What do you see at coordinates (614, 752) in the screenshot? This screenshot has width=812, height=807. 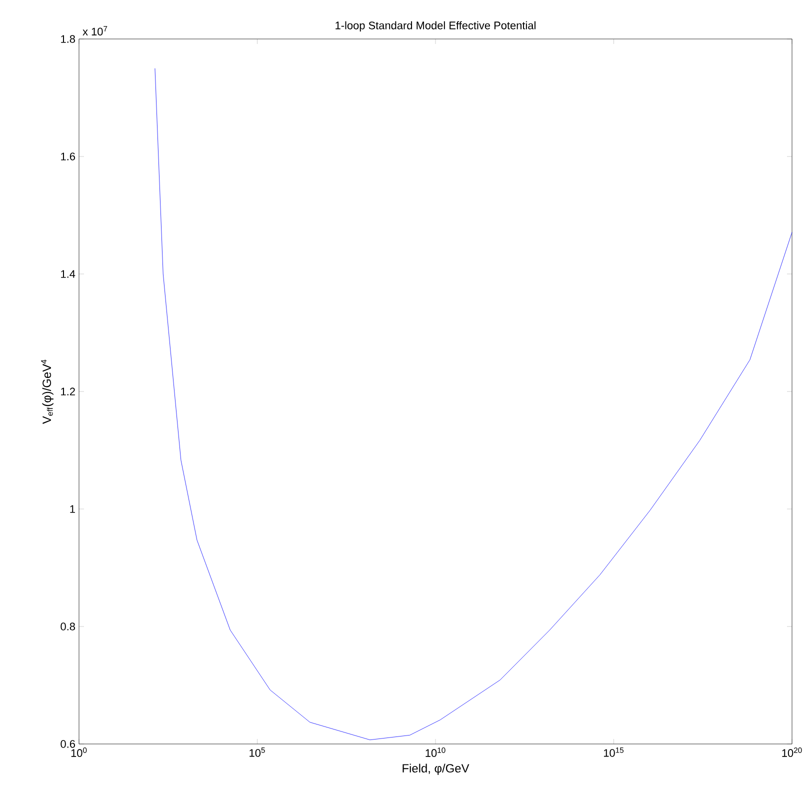 I see `x-tick-label: 10$^{15}$` at bounding box center [614, 752].